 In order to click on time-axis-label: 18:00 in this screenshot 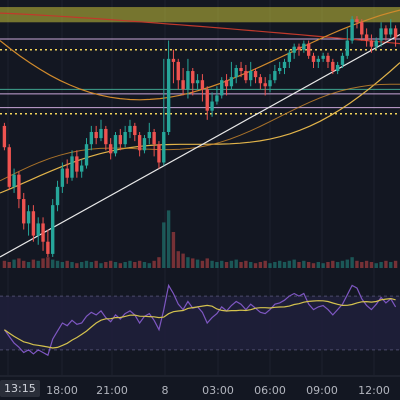, I will do `click(62, 390)`.